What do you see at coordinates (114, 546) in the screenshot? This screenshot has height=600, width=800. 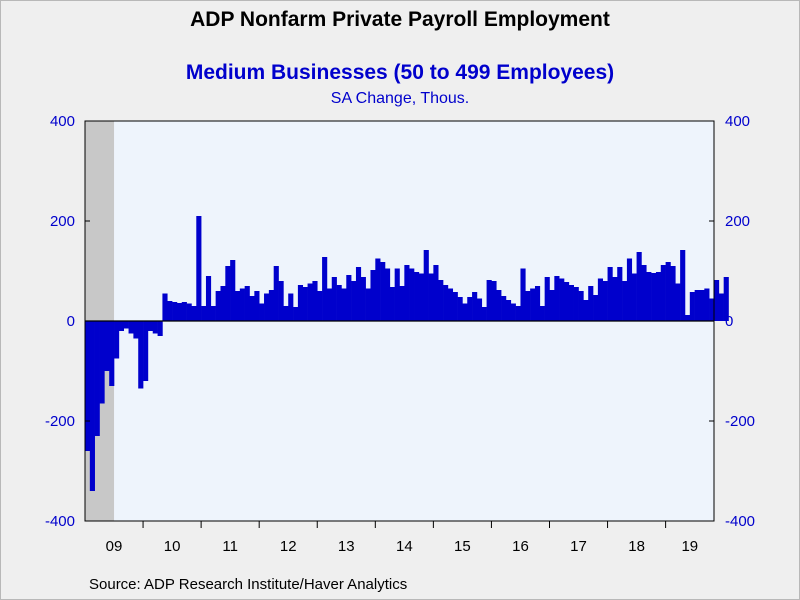 I see `x-tick-label: 09` at bounding box center [114, 546].